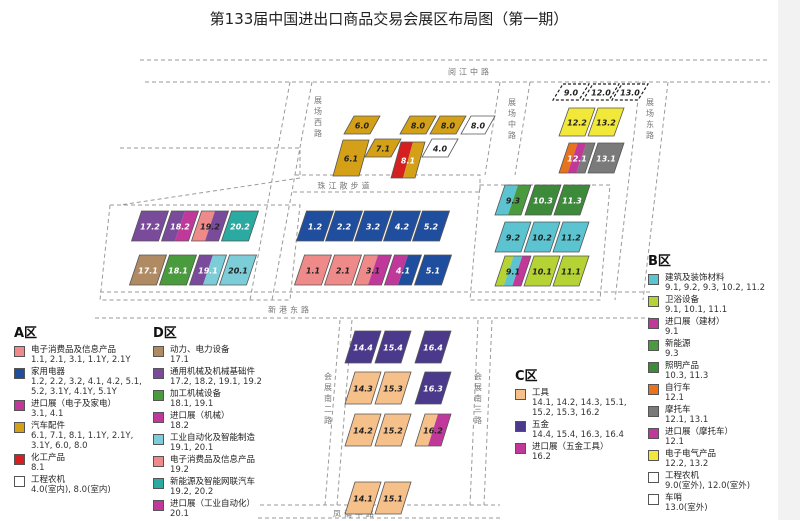  What do you see at coordinates (543, 201) in the screenshot?
I see `hall-label: 10.3` at bounding box center [543, 201].